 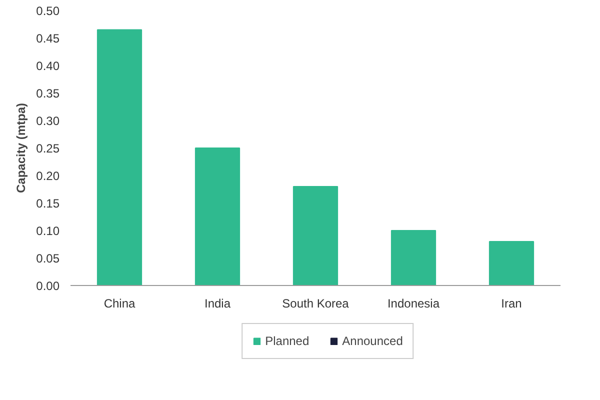 I want to click on legend-label: Announced, so click(x=372, y=341).